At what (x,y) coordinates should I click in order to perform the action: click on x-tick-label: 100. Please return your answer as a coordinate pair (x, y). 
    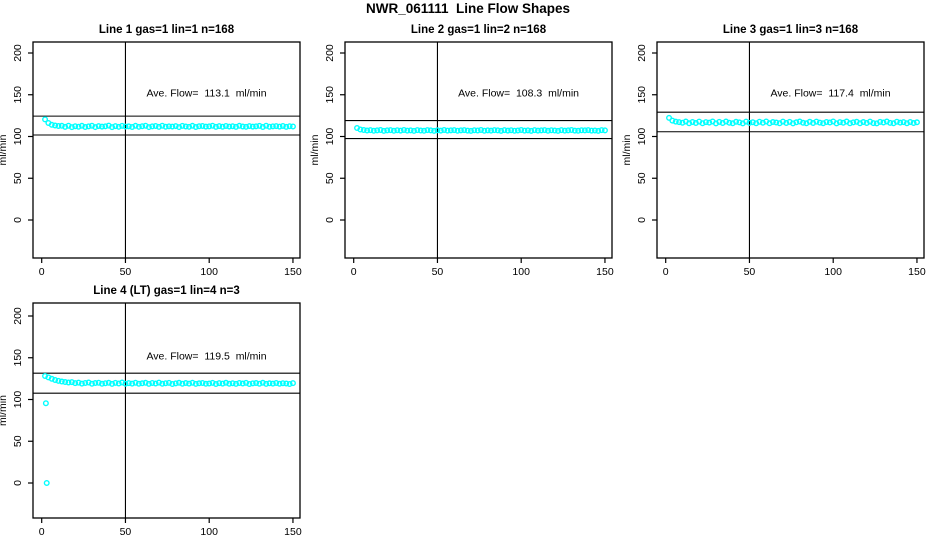
    Looking at the image, I should click on (209, 272).